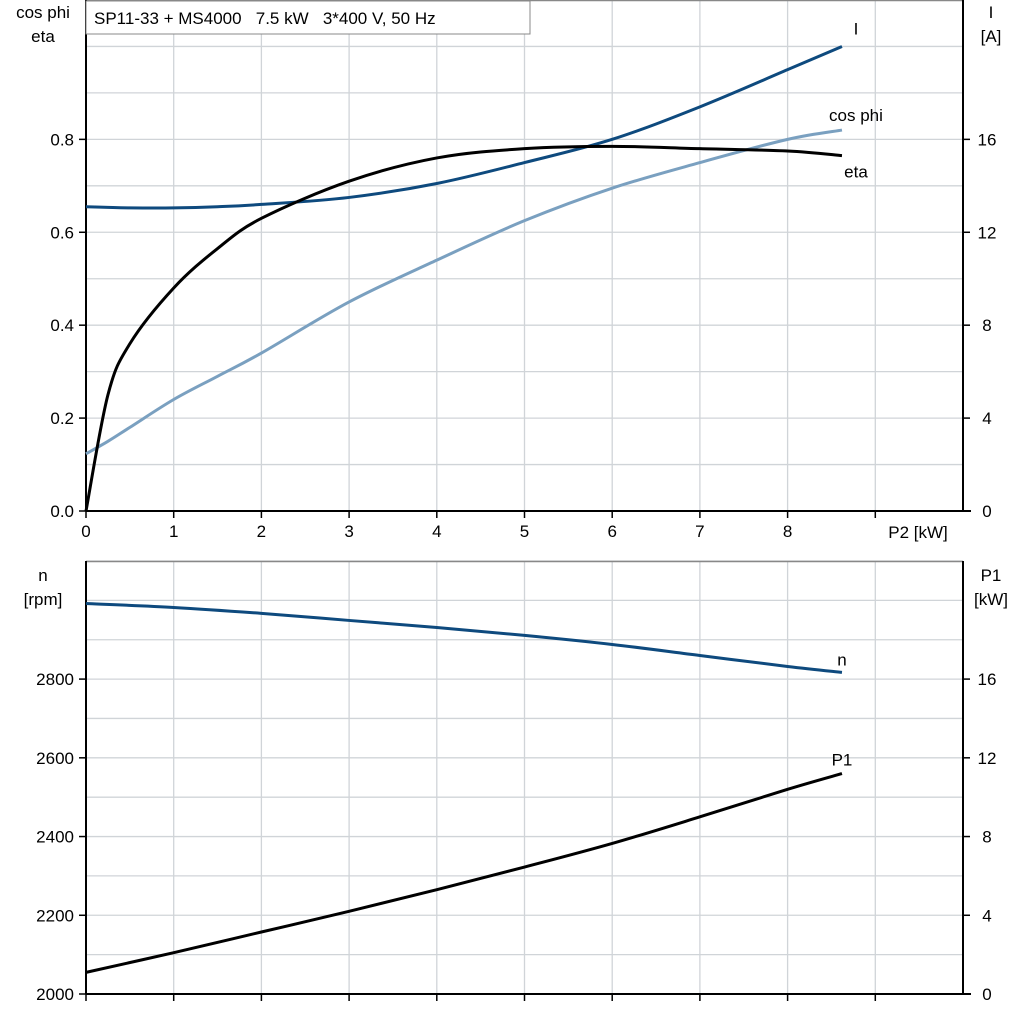 Image resolution: width=1024 pixels, height=1024 pixels. What do you see at coordinates (856, 115) in the screenshot?
I see `series-label-cos-phi: cos phi` at bounding box center [856, 115].